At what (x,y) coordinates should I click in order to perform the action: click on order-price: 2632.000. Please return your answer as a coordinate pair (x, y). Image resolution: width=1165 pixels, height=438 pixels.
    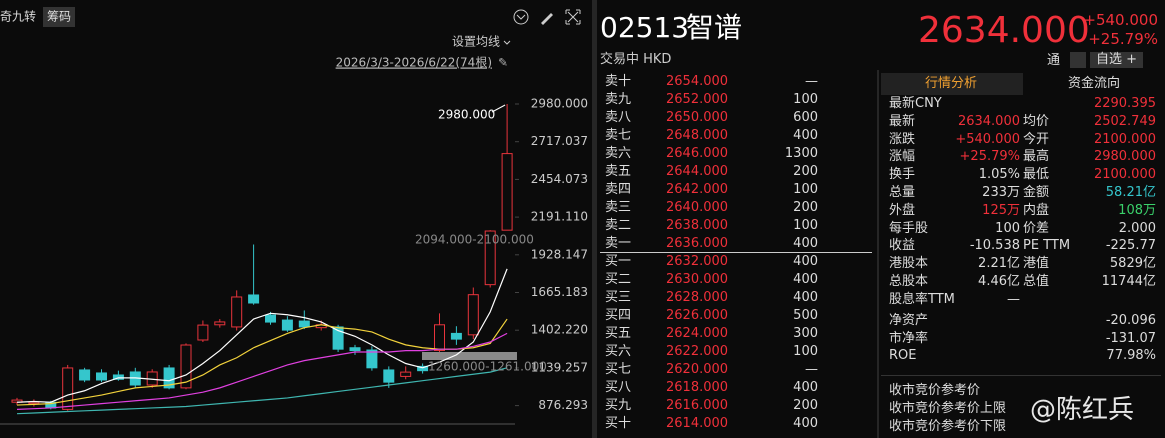
    Looking at the image, I should click on (697, 261).